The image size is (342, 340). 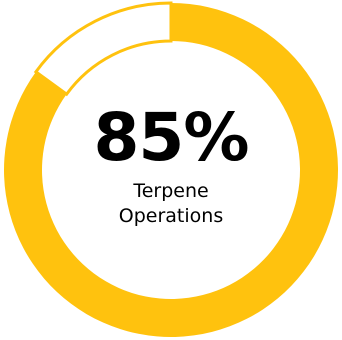 I want to click on metric-label: Terpene Operations, so click(x=171, y=204).